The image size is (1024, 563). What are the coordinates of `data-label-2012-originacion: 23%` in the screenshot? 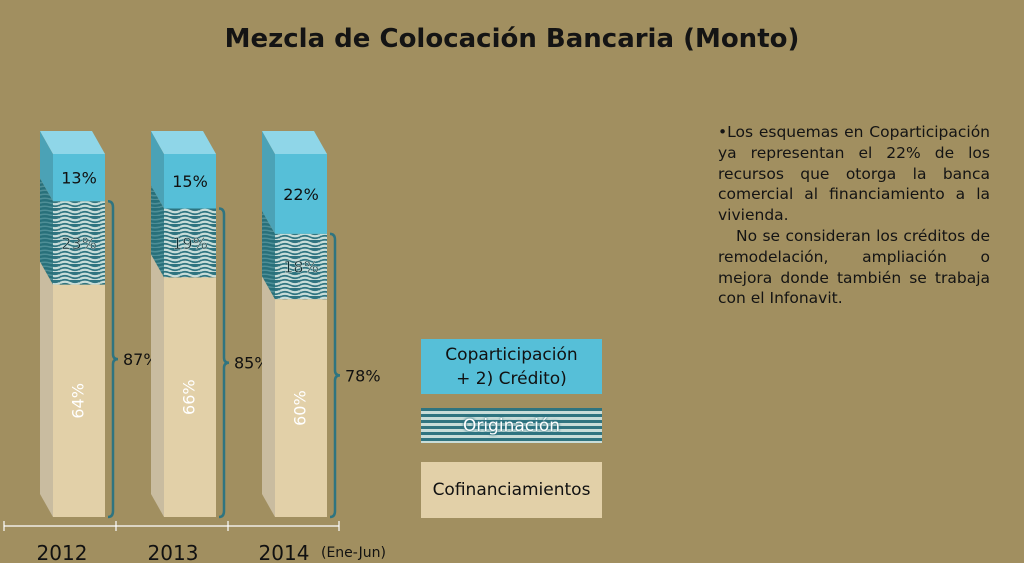 It's located at (79, 243).